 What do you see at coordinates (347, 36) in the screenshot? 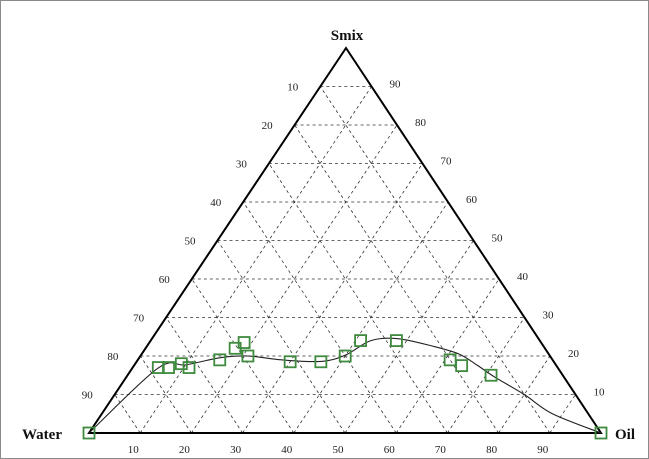
I see `vertex-label-smix: Smix` at bounding box center [347, 36].